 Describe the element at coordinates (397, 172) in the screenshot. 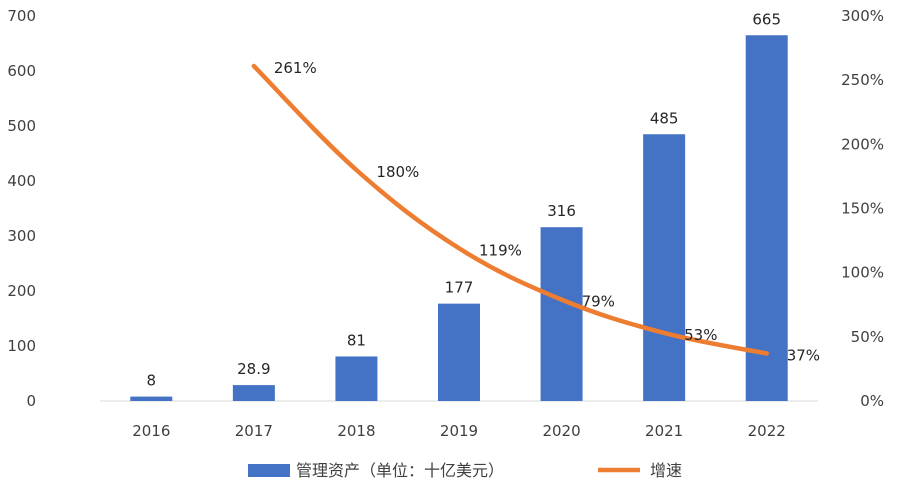

I see `line-data-label: 180%` at that location.